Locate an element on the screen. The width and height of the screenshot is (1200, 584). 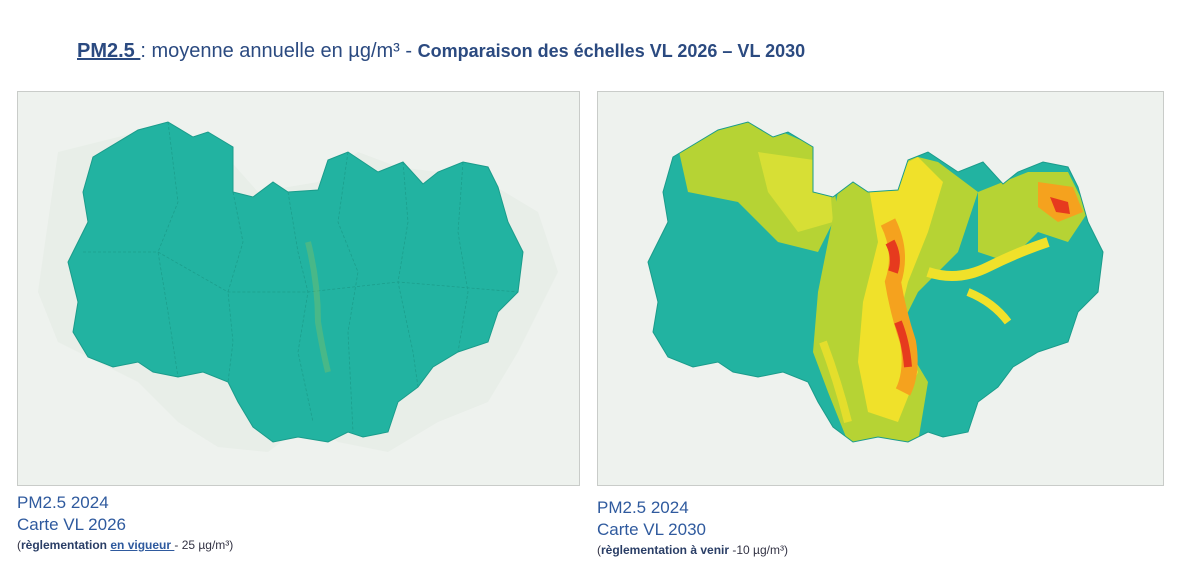
caption-regulation-note: (règlementation en vigueur - 25 µg/m³) is located at coordinates (125, 545).